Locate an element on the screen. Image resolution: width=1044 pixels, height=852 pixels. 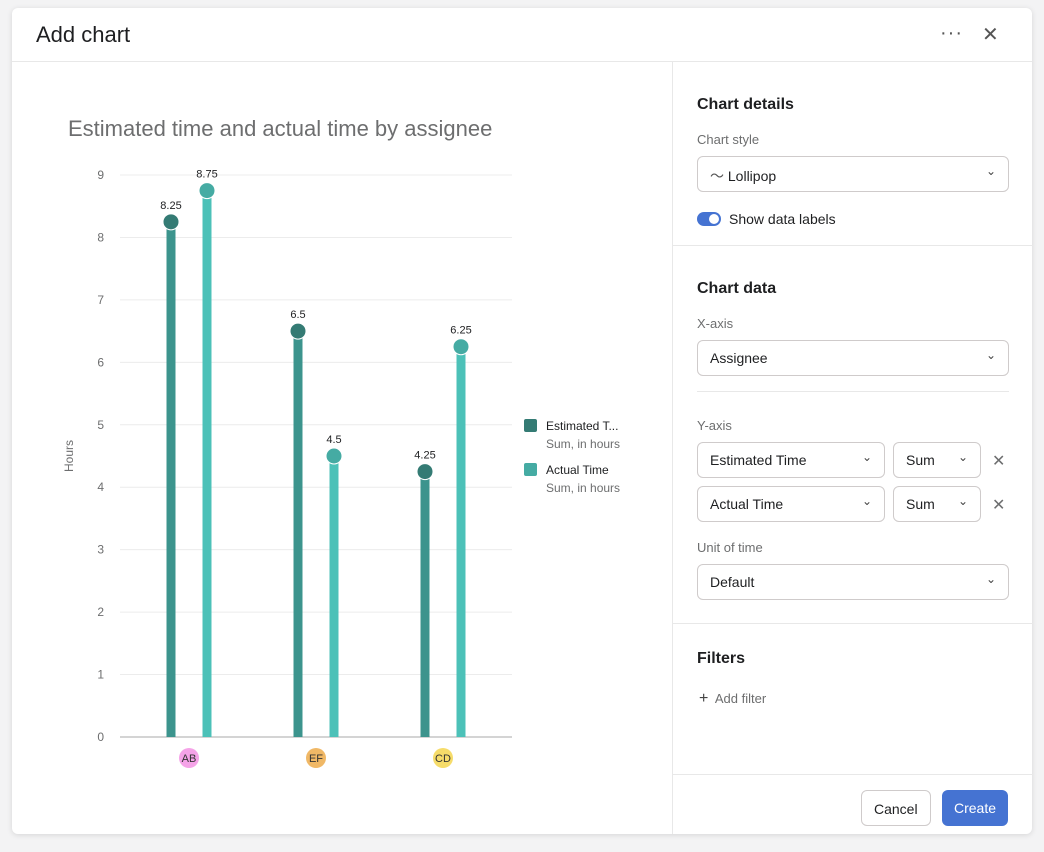
close-icon: ✕ is located at coordinates (990, 35).